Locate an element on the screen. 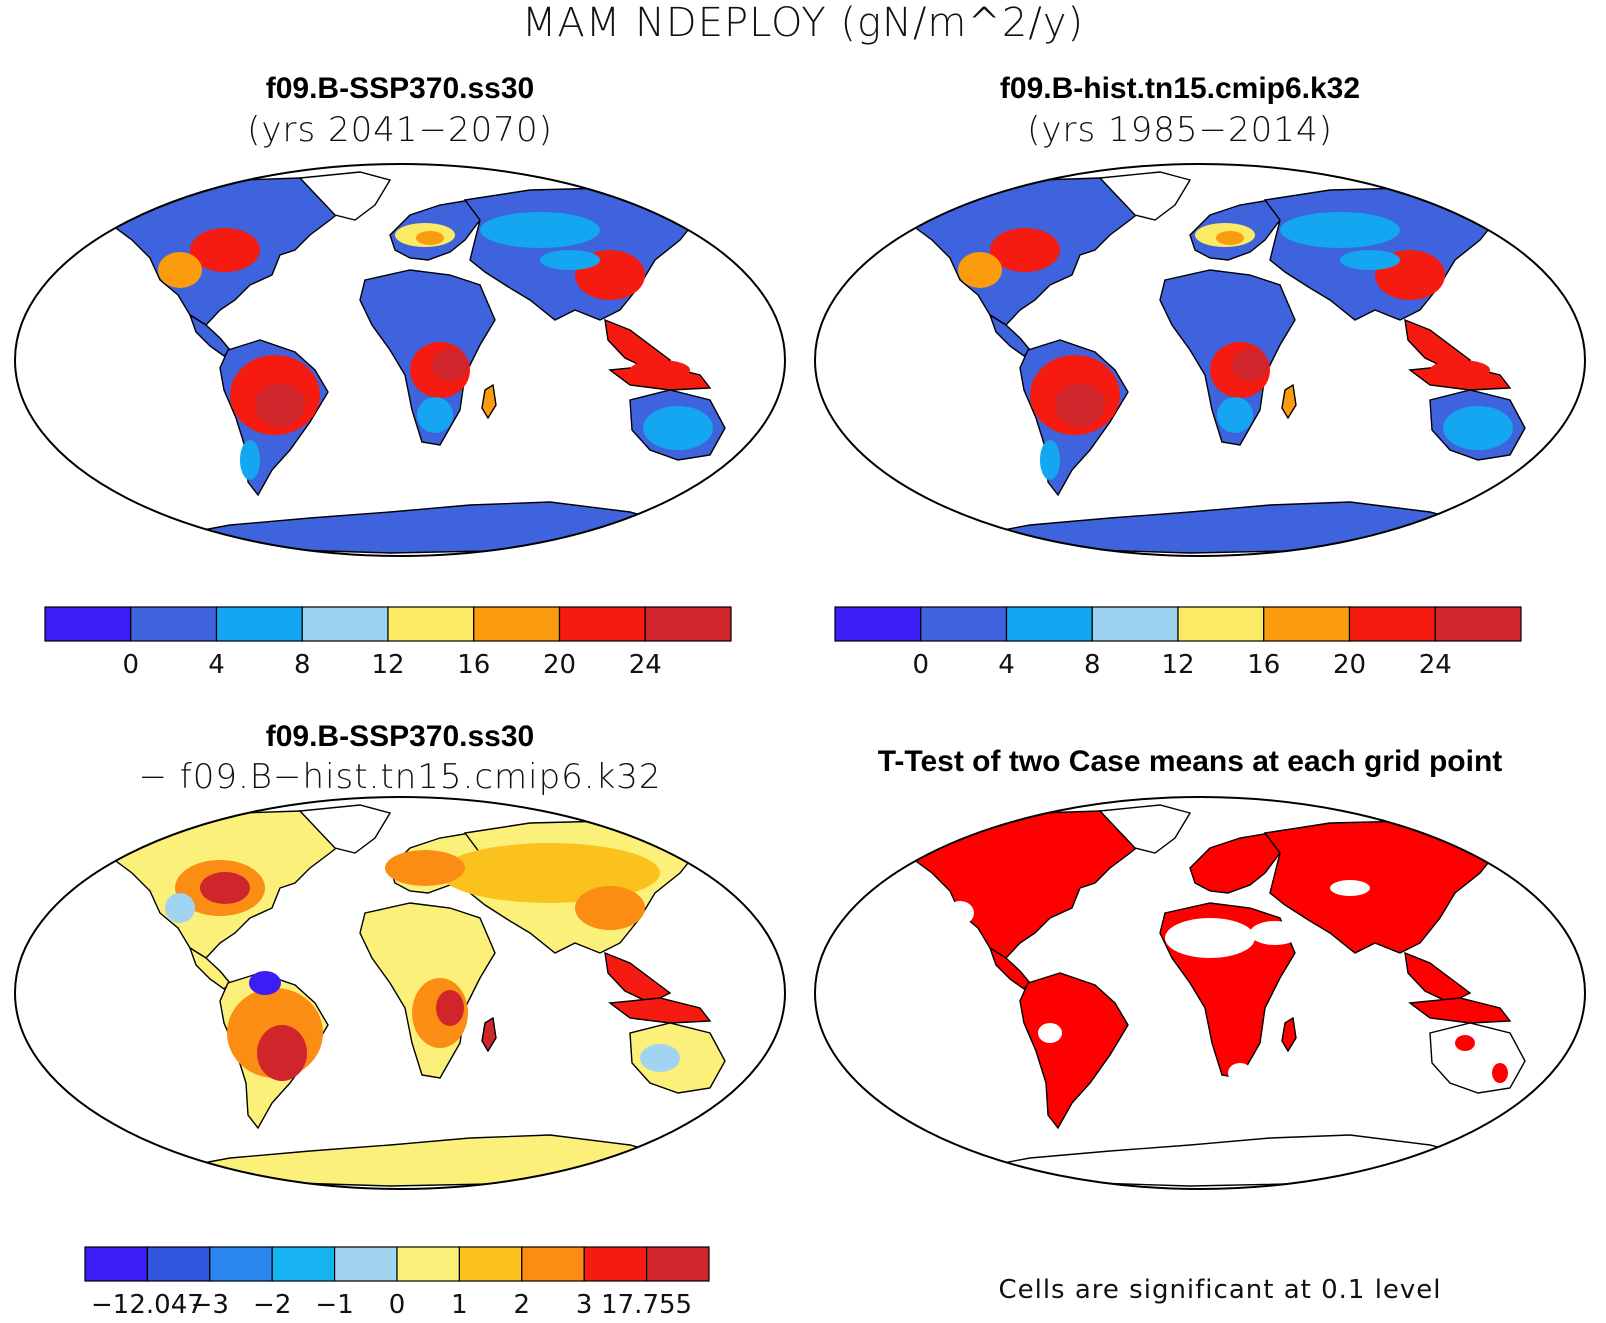  colorbar-label: 16 is located at coordinates (473, 665).